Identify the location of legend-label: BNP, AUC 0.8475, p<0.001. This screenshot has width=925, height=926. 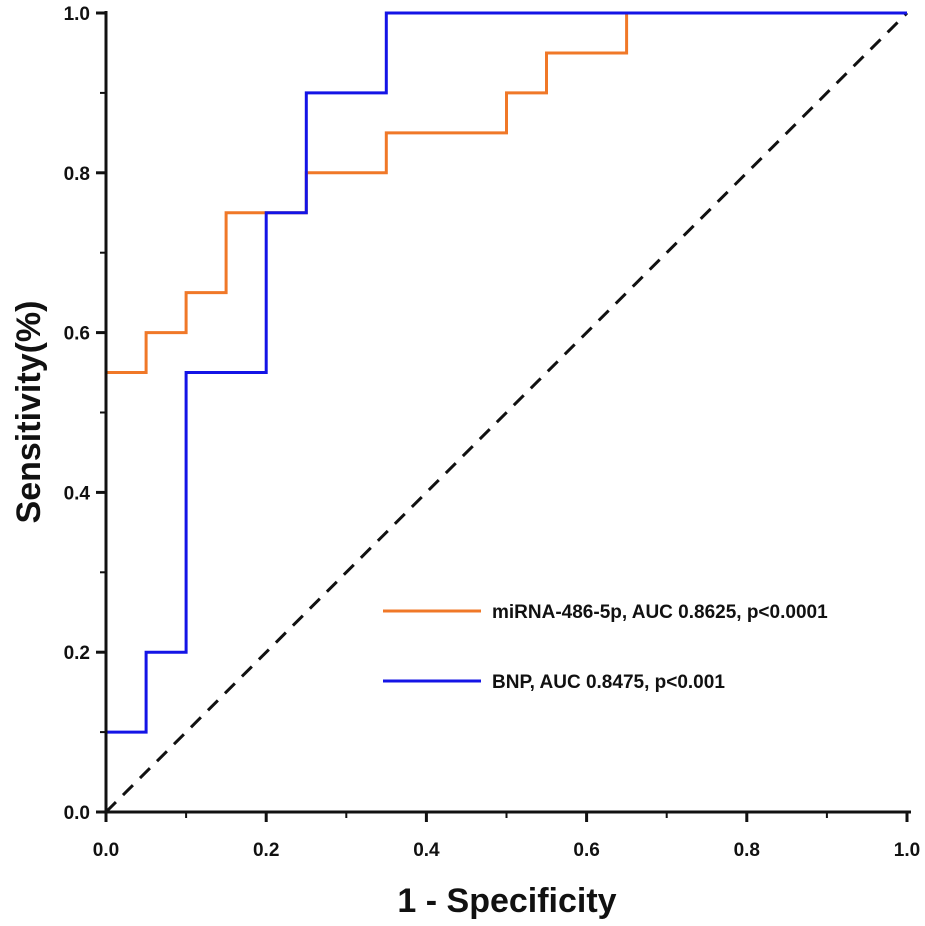
(608, 682).